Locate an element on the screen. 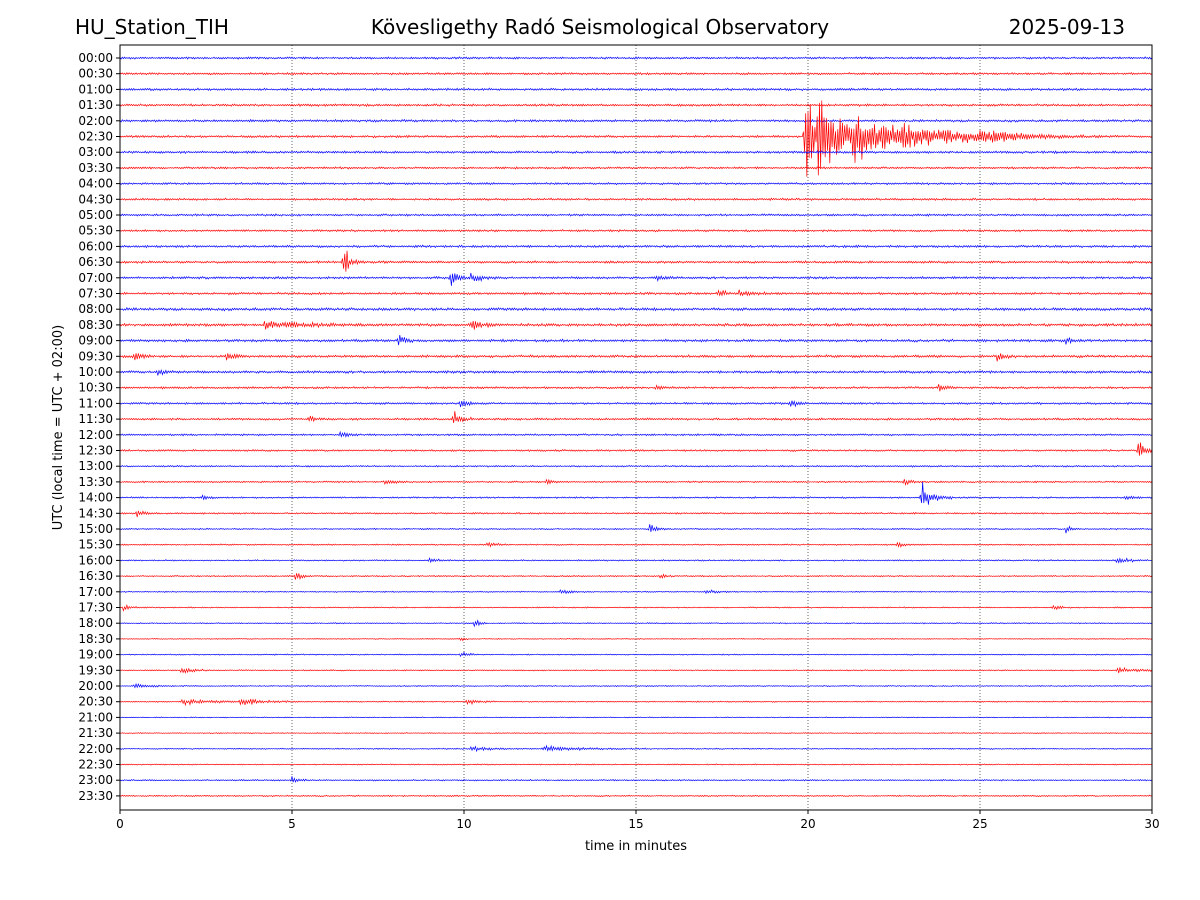  y-tick-label: 22:00 is located at coordinates (95, 749).